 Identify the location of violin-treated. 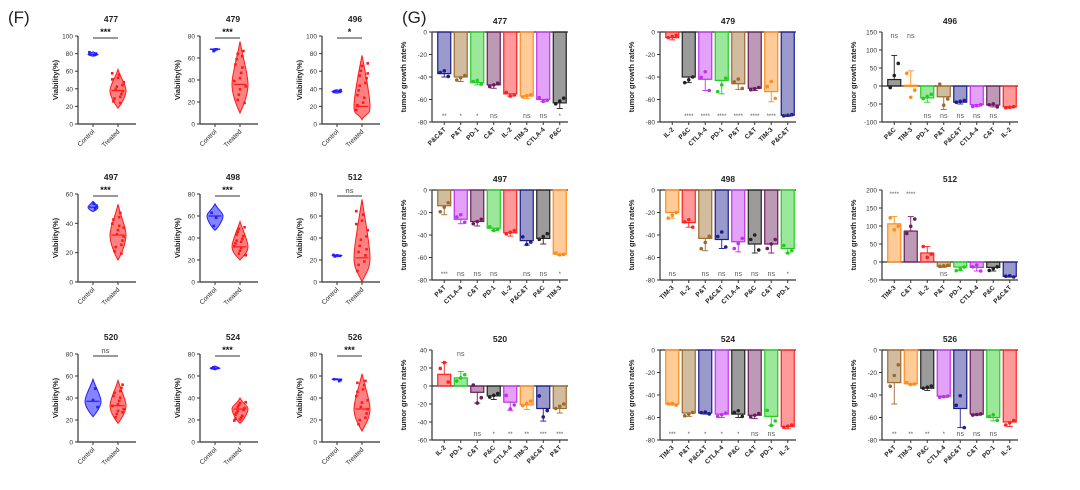
(240, 410).